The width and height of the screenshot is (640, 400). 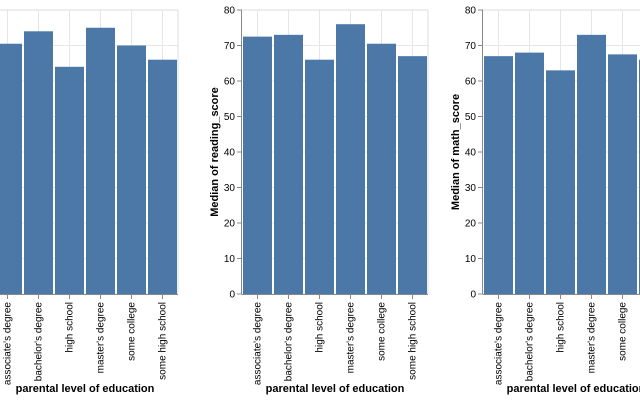 I want to click on y-axis-title: Median of reading_score, so click(x=215, y=152).